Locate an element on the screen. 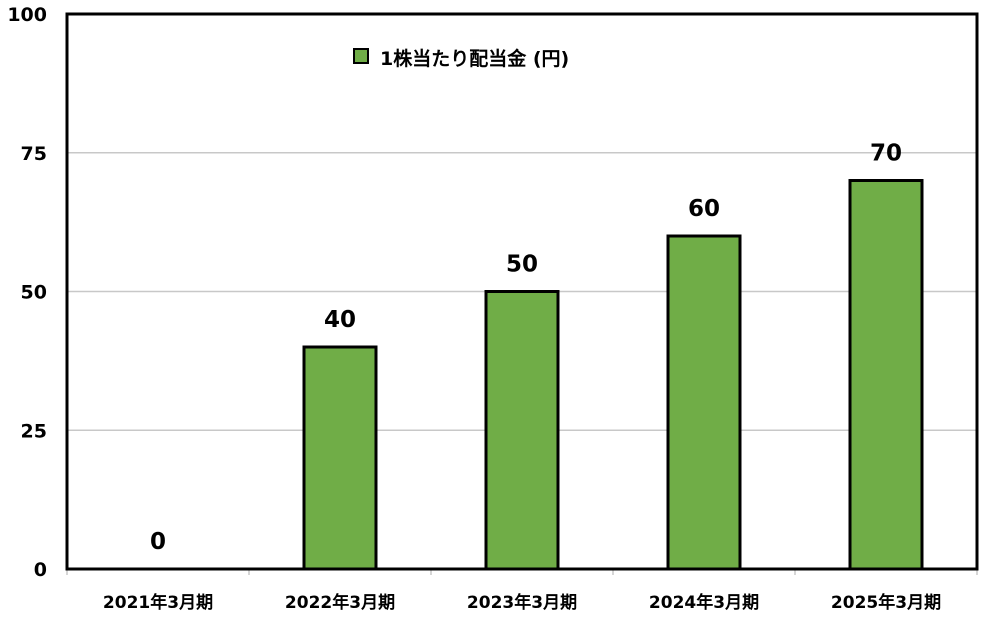 Image resolution: width=984 pixels, height=624 pixels. data-label: 60 is located at coordinates (704, 209).